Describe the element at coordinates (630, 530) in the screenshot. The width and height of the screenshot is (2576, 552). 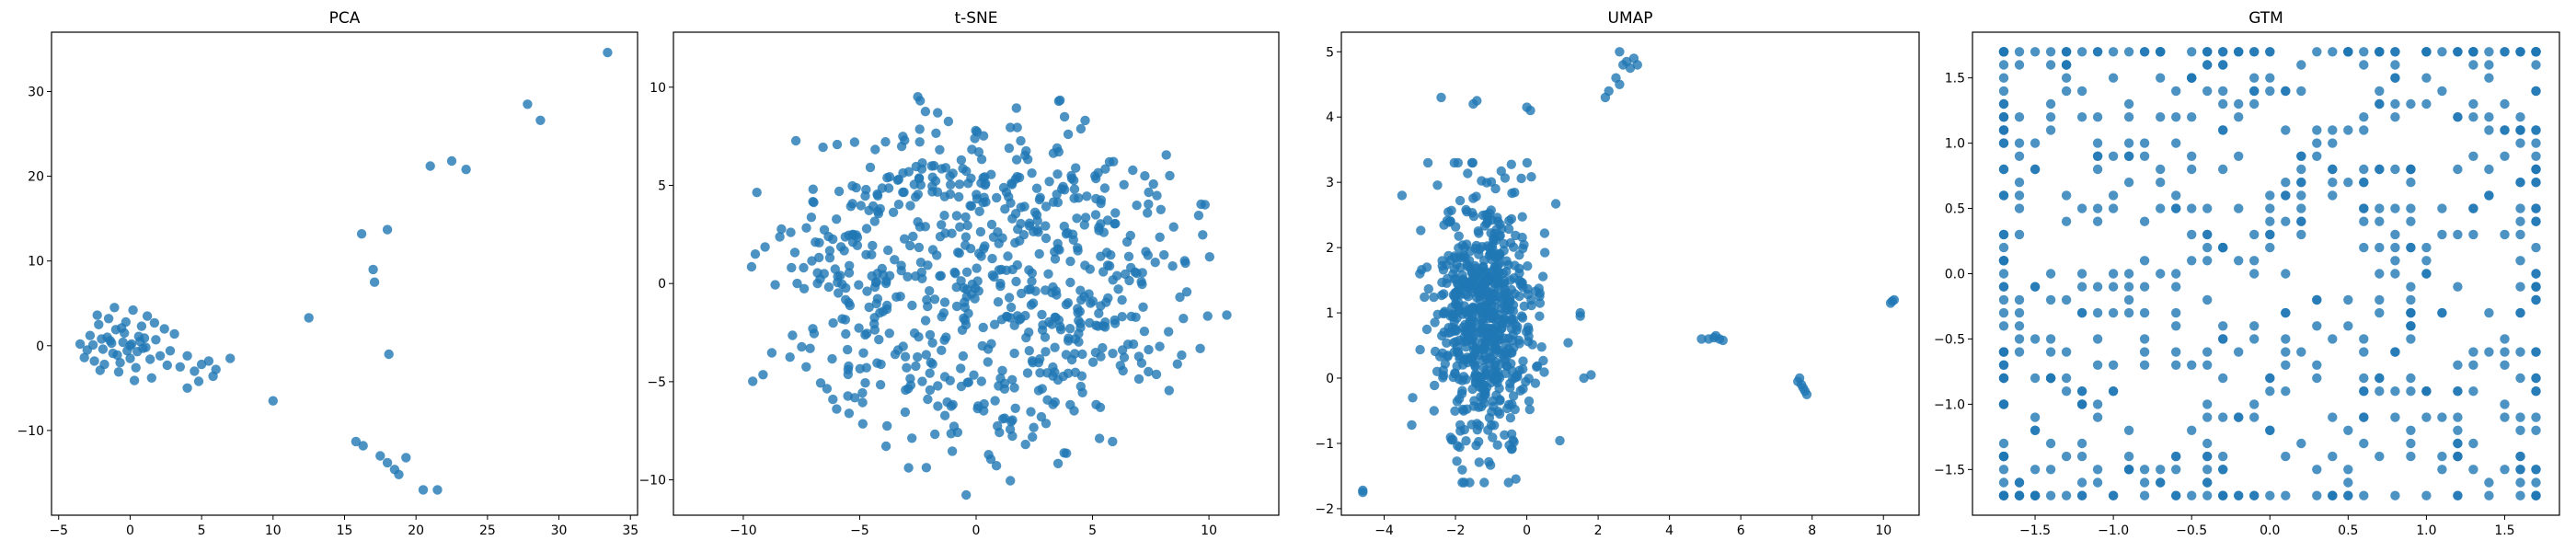
I see `x-tick-label: 35` at that location.